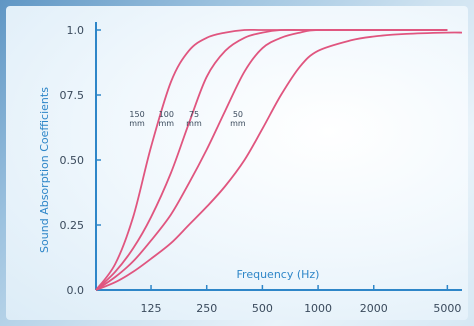 The height and width of the screenshot is (326, 474). Describe the element at coordinates (72, 225) in the screenshot. I see `y-tick-label: 0.25` at that location.